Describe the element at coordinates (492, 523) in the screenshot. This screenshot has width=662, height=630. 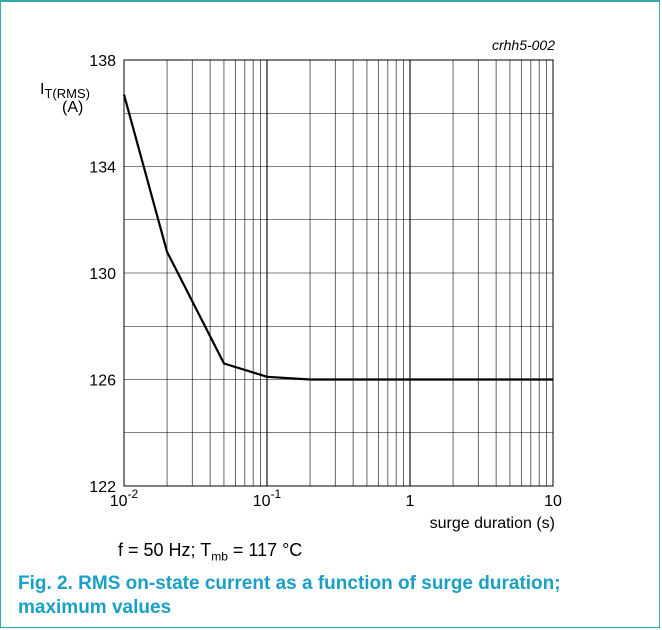
I see `x-axis-label: surge duration (s)` at that location.